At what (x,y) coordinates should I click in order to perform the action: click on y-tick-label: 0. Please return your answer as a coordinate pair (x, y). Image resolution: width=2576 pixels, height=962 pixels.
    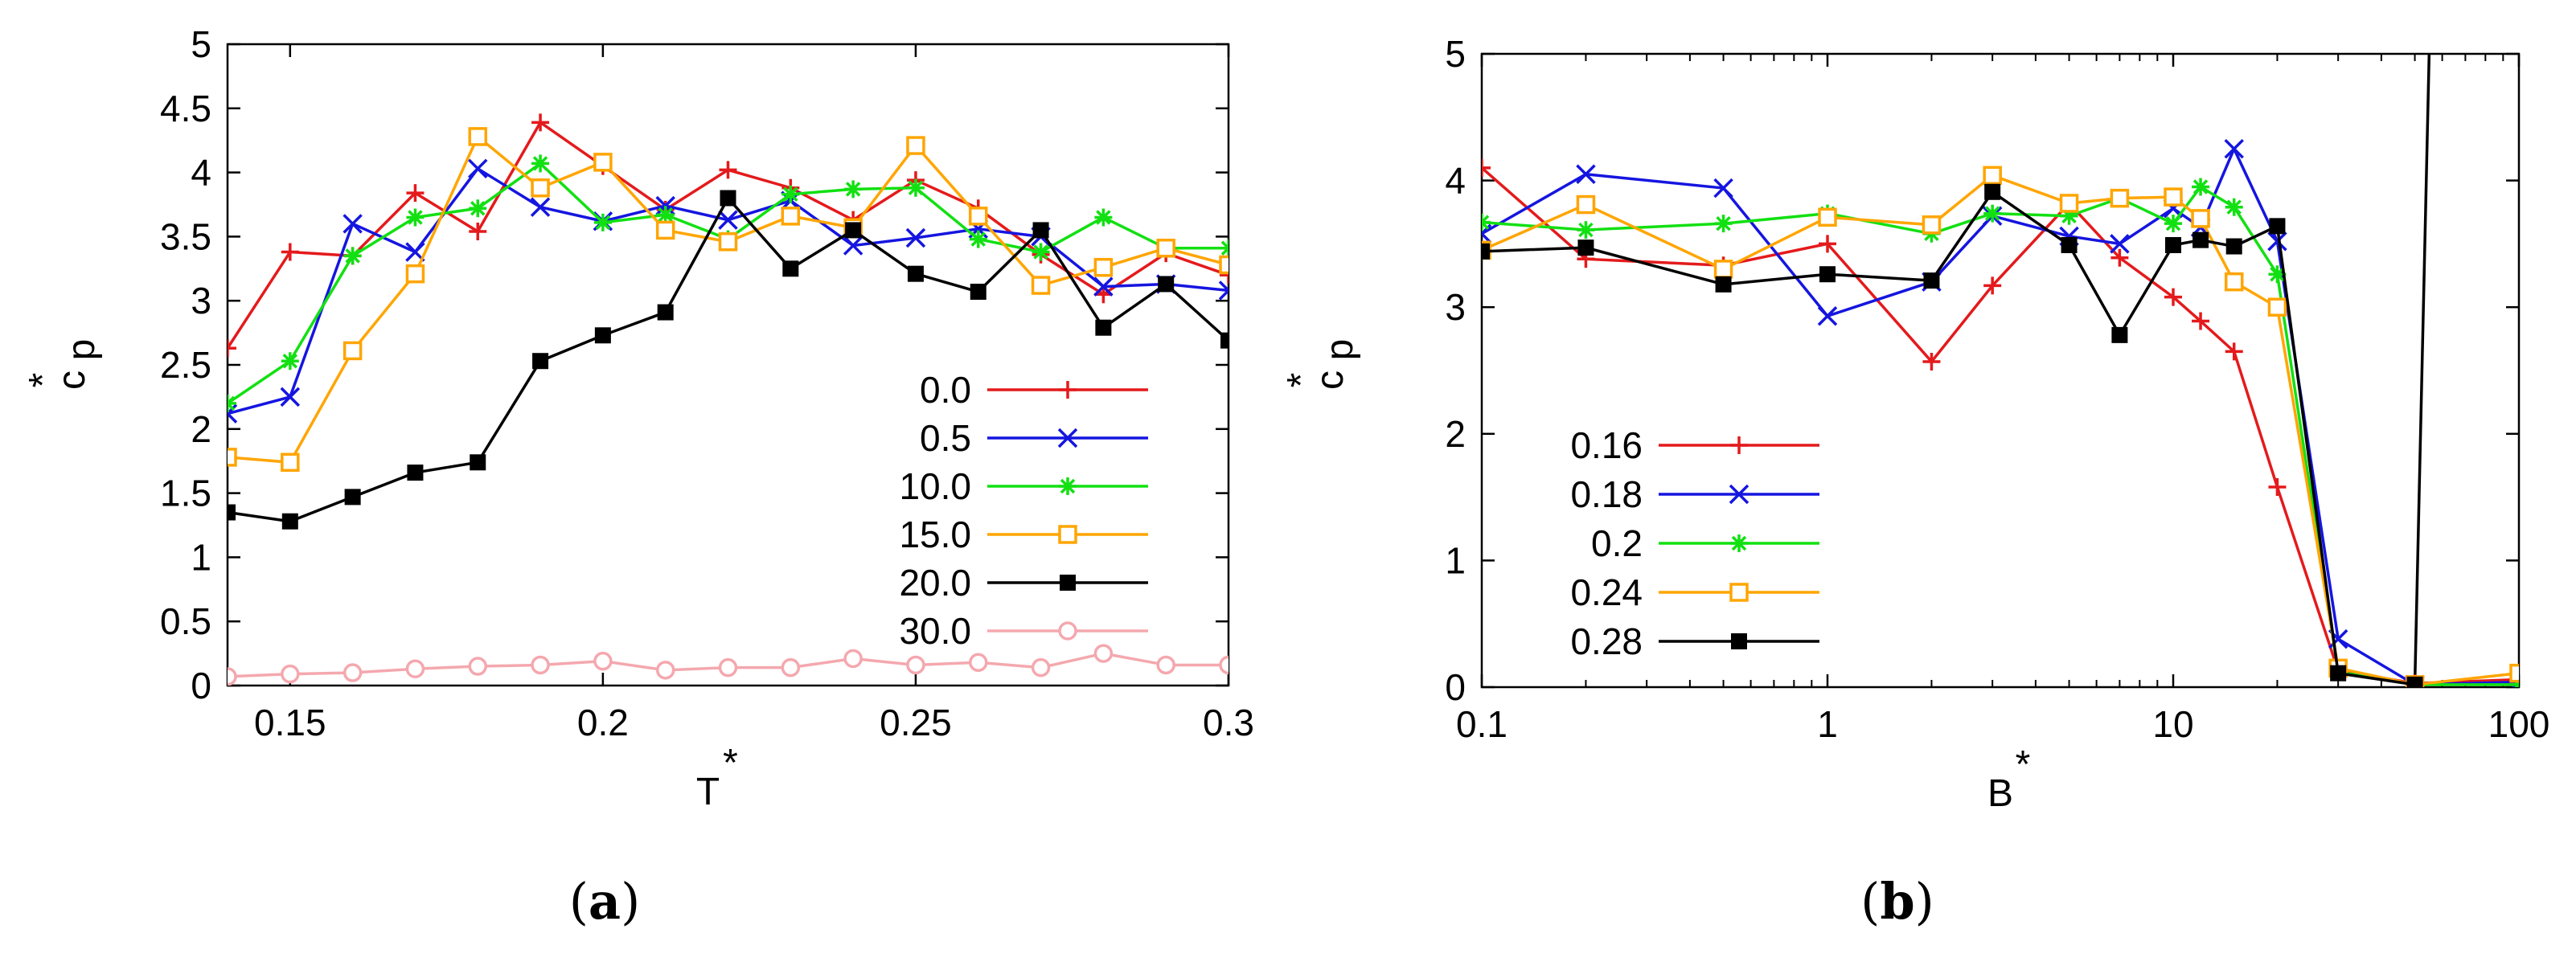
    Looking at the image, I should click on (201, 685).